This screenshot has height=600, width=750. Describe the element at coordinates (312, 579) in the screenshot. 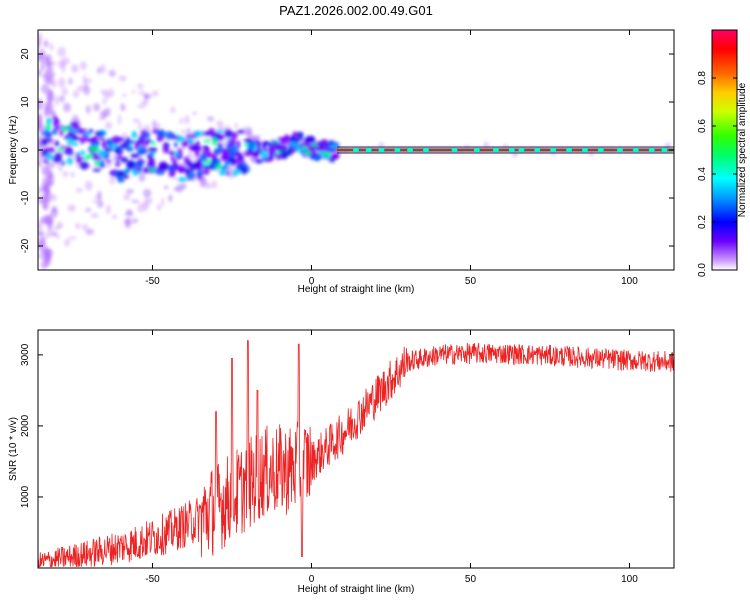

I see `snr-x-tick-label: 0` at that location.